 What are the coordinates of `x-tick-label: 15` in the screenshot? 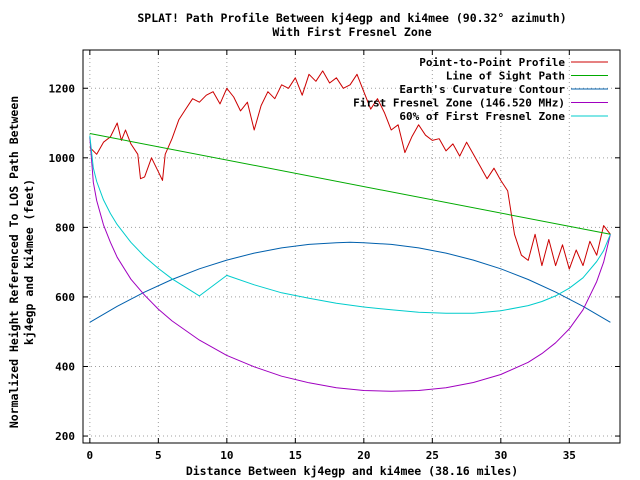 It's located at (295, 455).